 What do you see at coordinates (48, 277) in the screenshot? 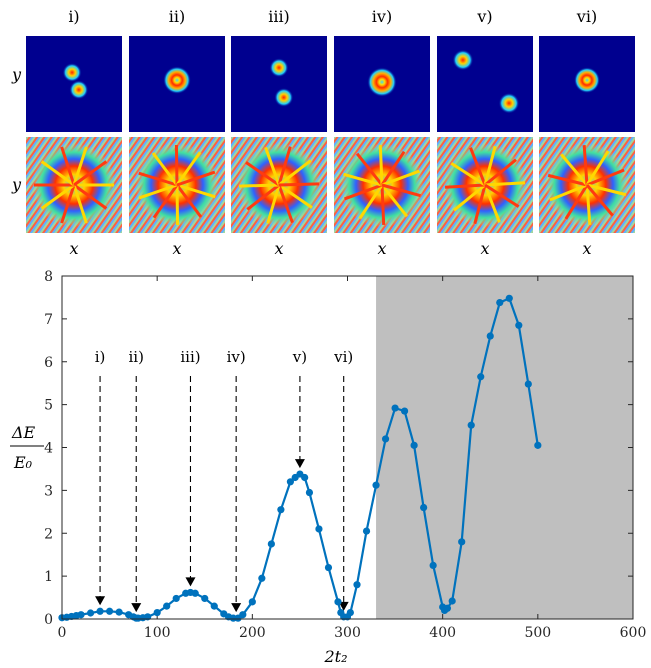
I see `y-tick-label: 8` at bounding box center [48, 277].